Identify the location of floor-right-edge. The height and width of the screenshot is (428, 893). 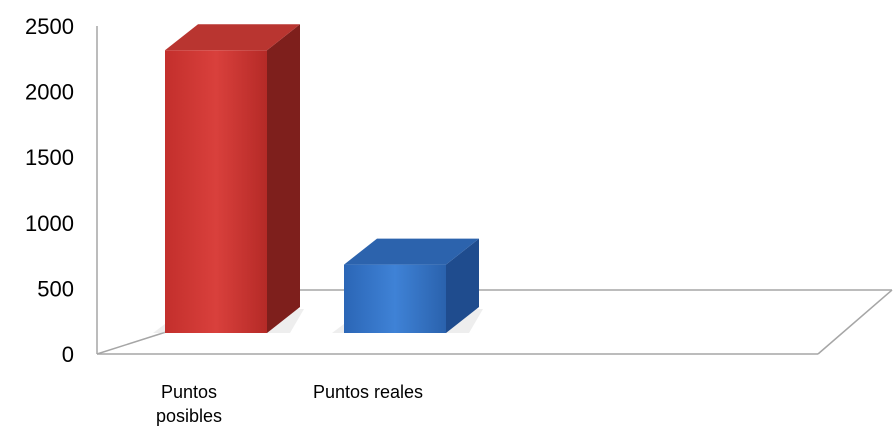
(855, 322).